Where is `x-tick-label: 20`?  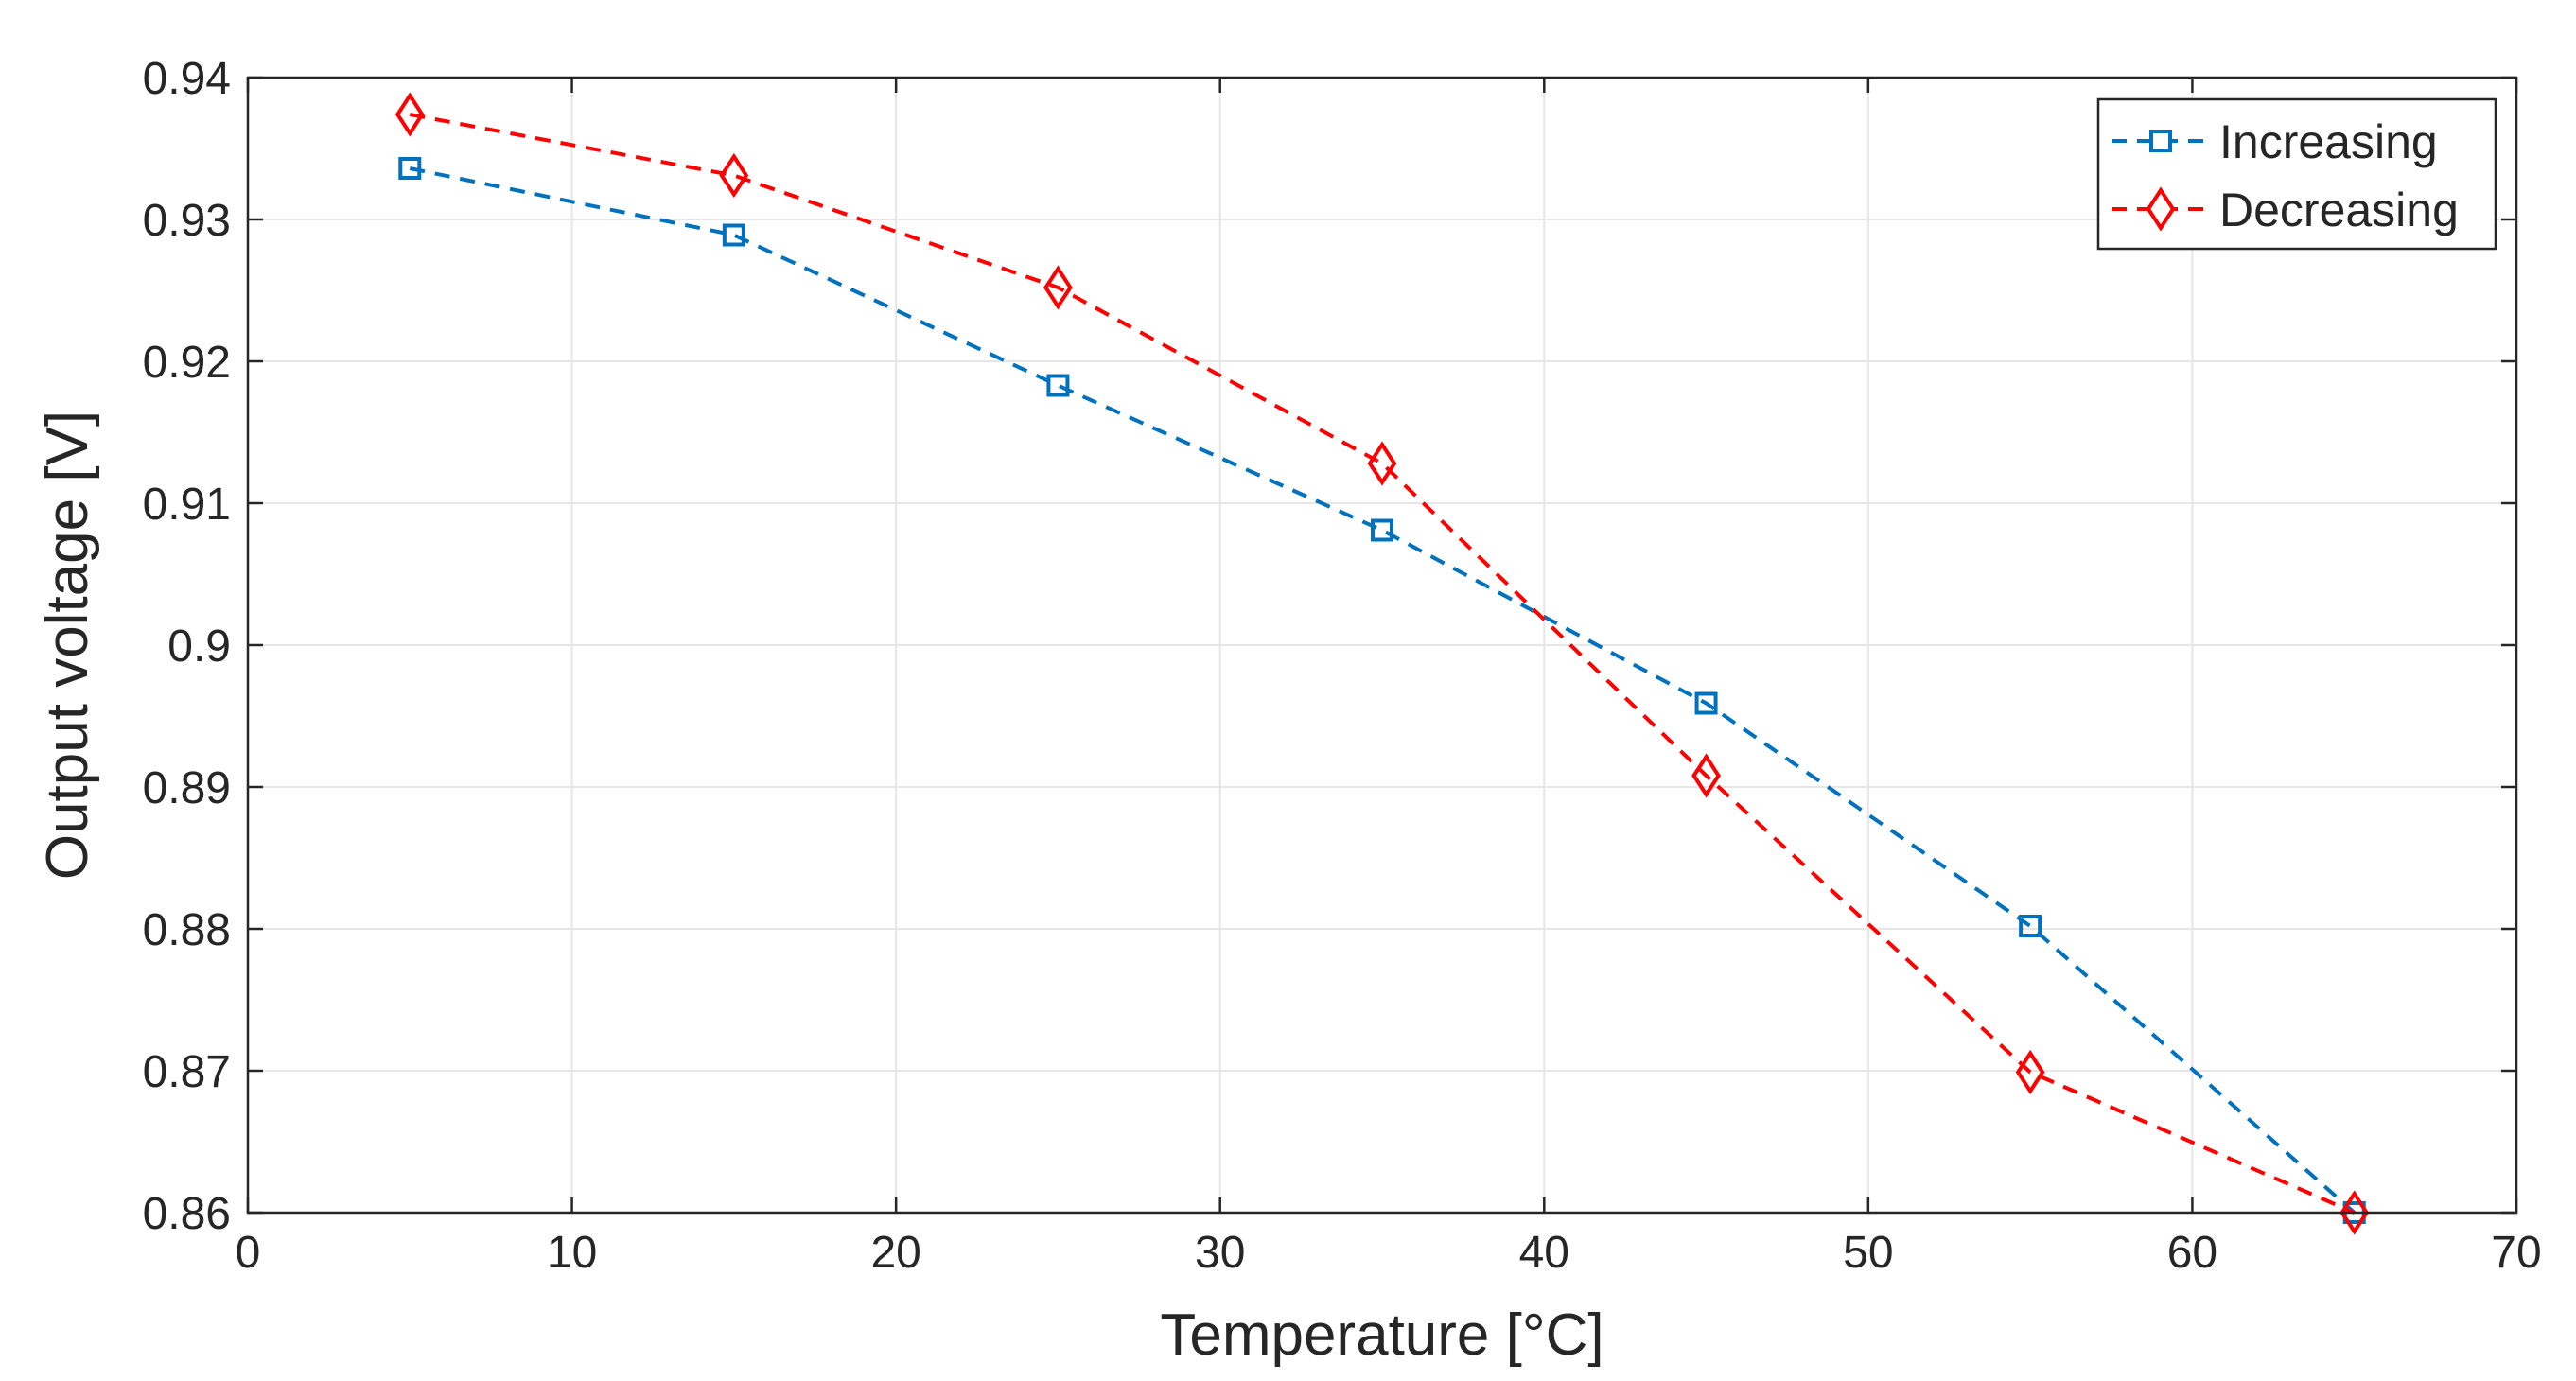
x-tick-label: 20 is located at coordinates (895, 1253).